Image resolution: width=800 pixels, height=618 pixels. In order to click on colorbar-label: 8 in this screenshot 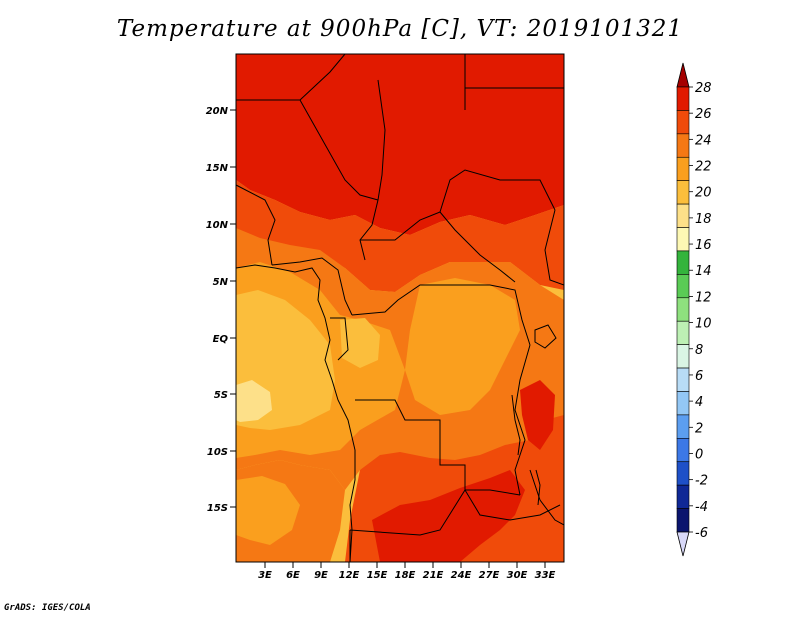, I will do `click(699, 350)`.